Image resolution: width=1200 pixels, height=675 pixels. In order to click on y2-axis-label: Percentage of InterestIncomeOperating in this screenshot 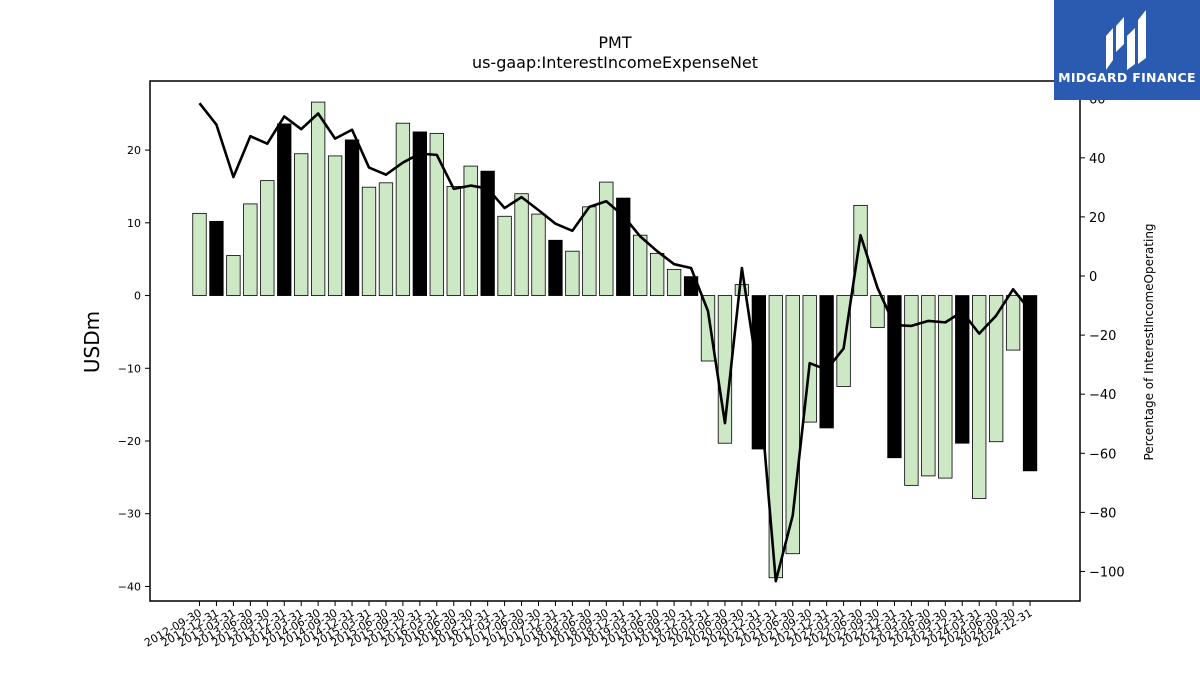, I will do `click(1149, 341)`.